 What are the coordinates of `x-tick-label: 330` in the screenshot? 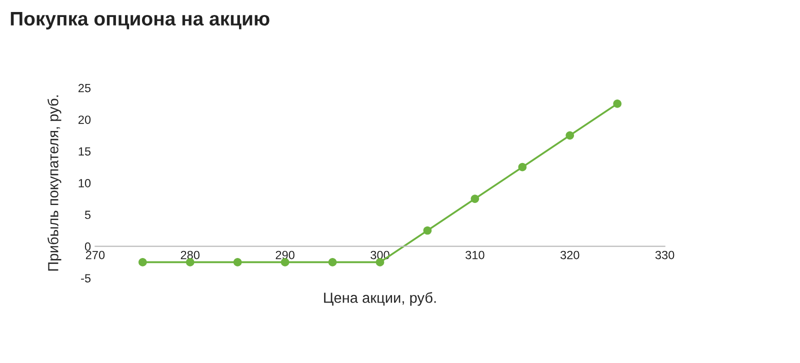 It's located at (664, 255).